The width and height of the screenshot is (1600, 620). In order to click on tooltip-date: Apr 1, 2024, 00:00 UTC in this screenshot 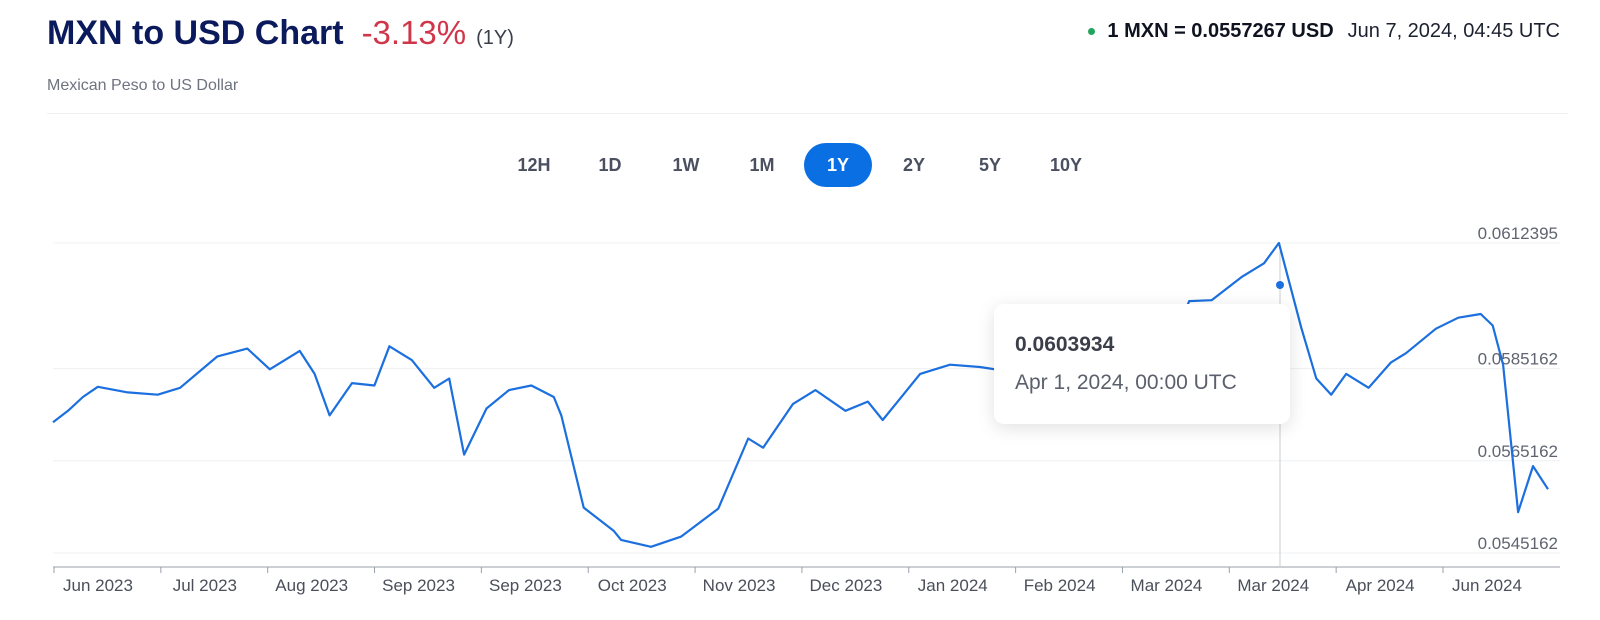, I will do `click(1126, 382)`.